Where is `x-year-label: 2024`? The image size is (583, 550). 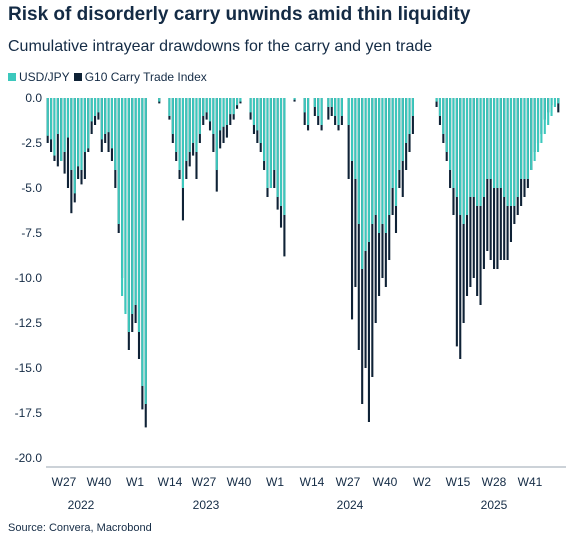
x-year-label: 2024 is located at coordinates (350, 505).